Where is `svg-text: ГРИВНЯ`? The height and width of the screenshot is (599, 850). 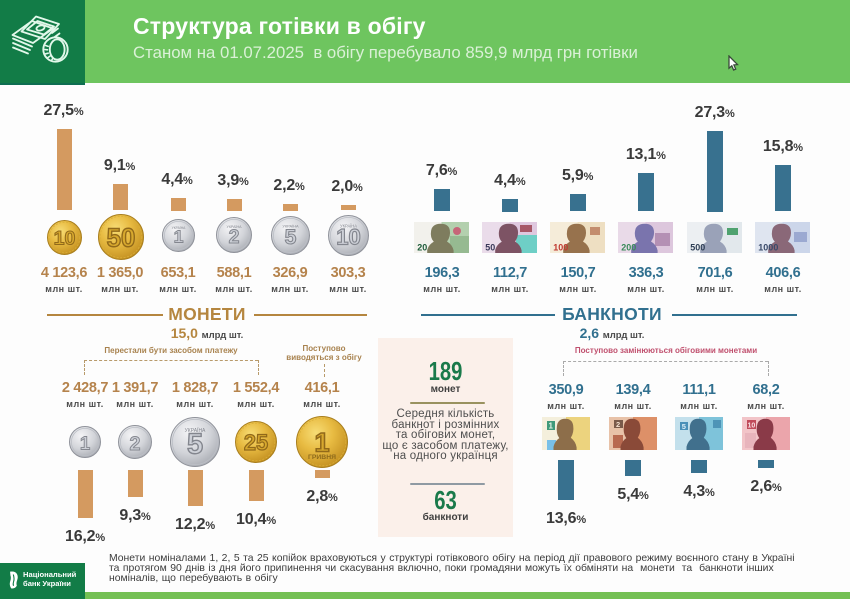
svg-text: ГРИВНЯ is located at coordinates (322, 457).